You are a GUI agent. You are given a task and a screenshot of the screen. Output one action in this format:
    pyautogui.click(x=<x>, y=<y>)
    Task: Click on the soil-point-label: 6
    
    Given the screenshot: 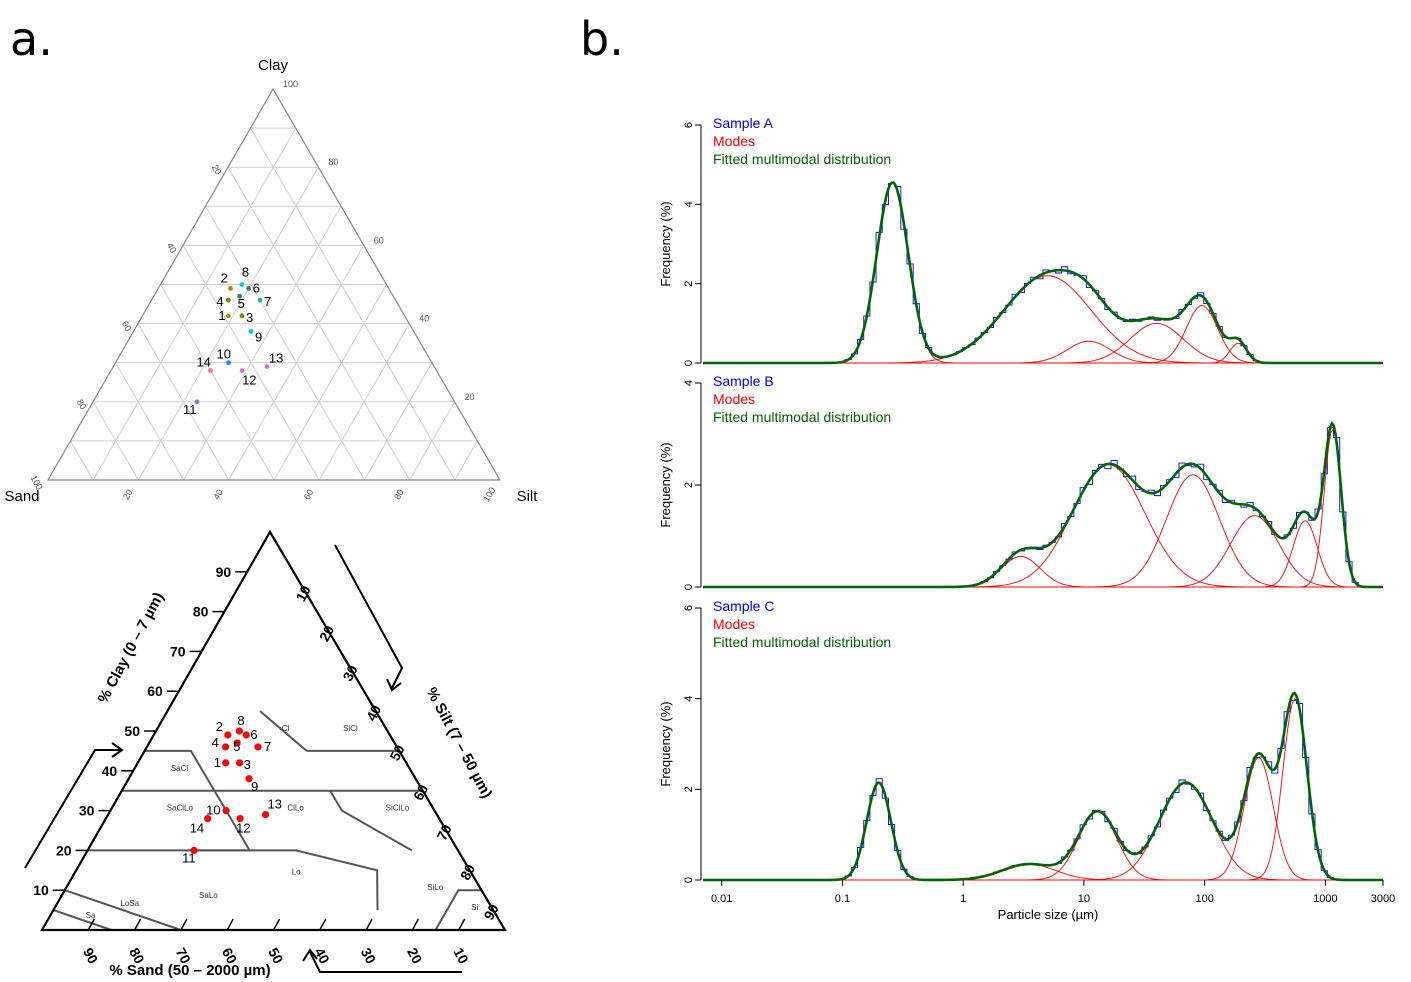 What is the action you would take?
    pyautogui.click(x=253, y=734)
    